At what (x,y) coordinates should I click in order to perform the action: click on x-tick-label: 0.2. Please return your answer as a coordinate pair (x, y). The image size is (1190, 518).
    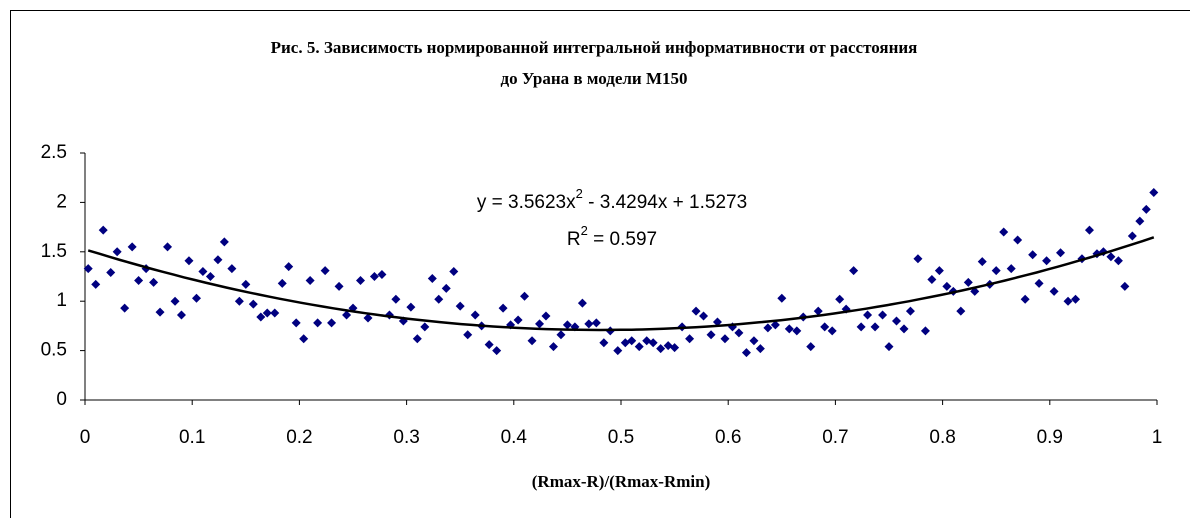
    Looking at the image, I should click on (299, 437).